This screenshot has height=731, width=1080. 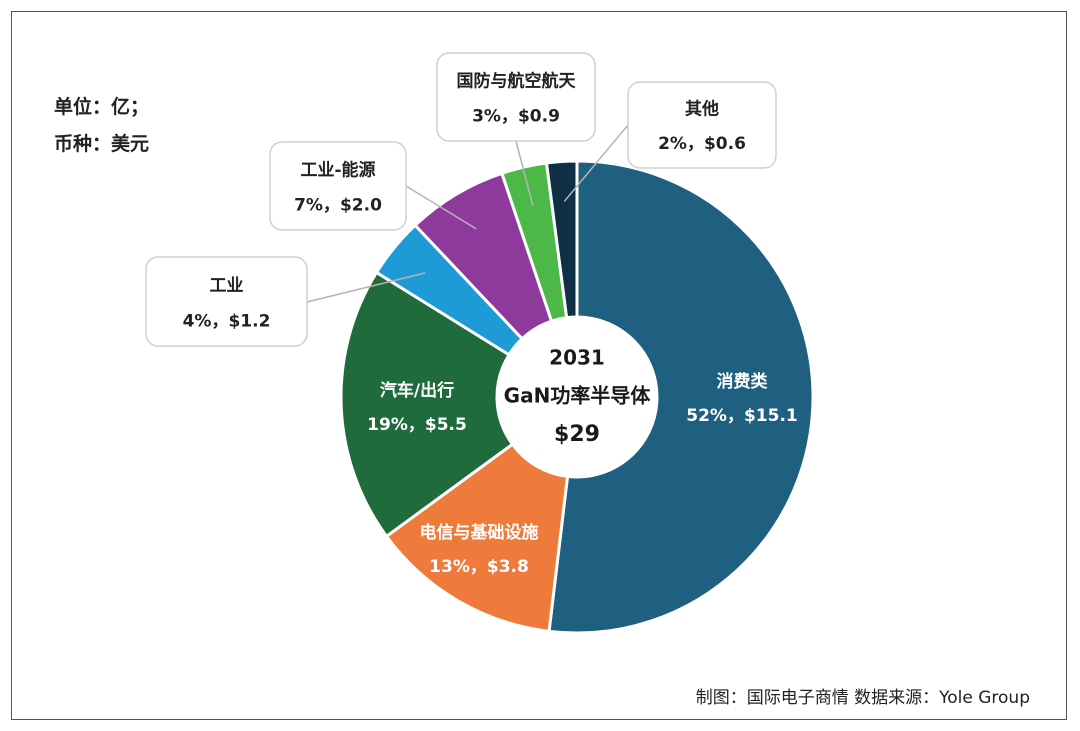 I want to click on currency-label: 币种：美元, so click(x=102, y=144).